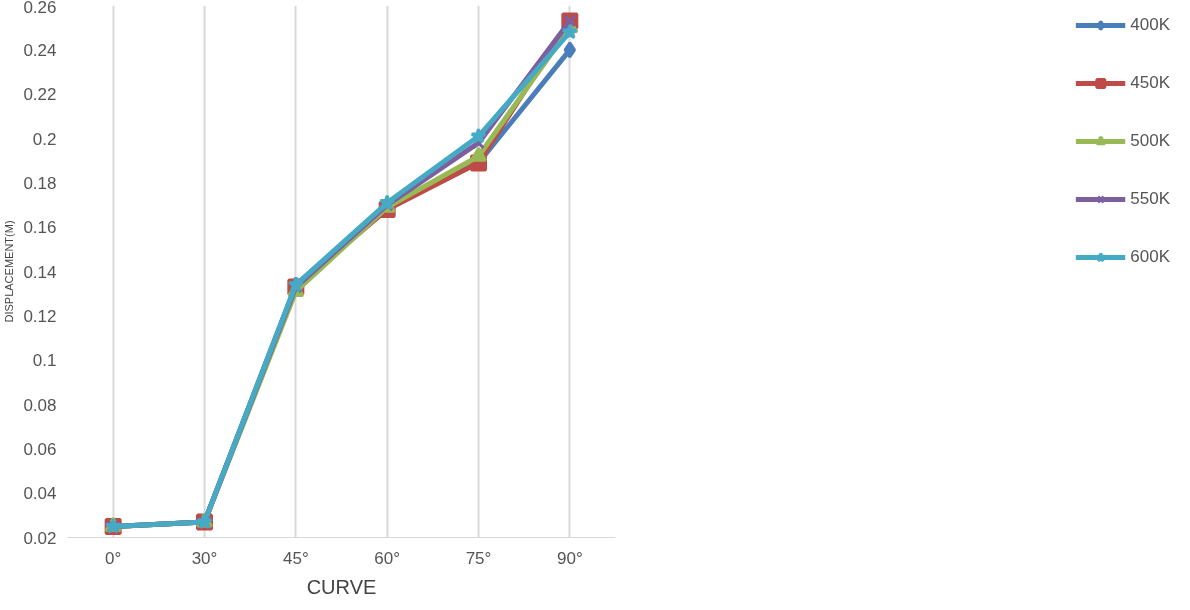 This screenshot has height=610, width=1190. Describe the element at coordinates (44, 139) in the screenshot. I see `y-tick-label: 0.2` at that location.